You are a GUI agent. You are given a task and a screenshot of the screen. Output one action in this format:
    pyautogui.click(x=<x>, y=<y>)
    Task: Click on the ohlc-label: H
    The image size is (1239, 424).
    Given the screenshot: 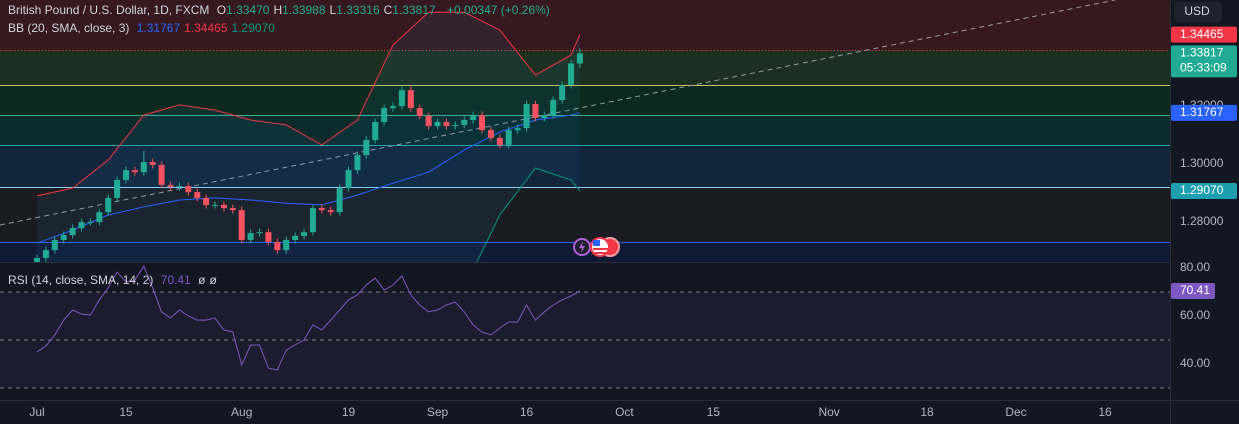 What is the action you would take?
    pyautogui.click(x=278, y=10)
    